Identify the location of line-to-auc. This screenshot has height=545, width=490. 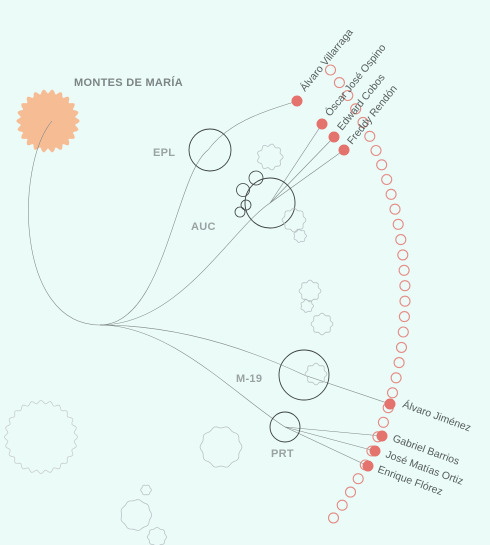
(185, 264).